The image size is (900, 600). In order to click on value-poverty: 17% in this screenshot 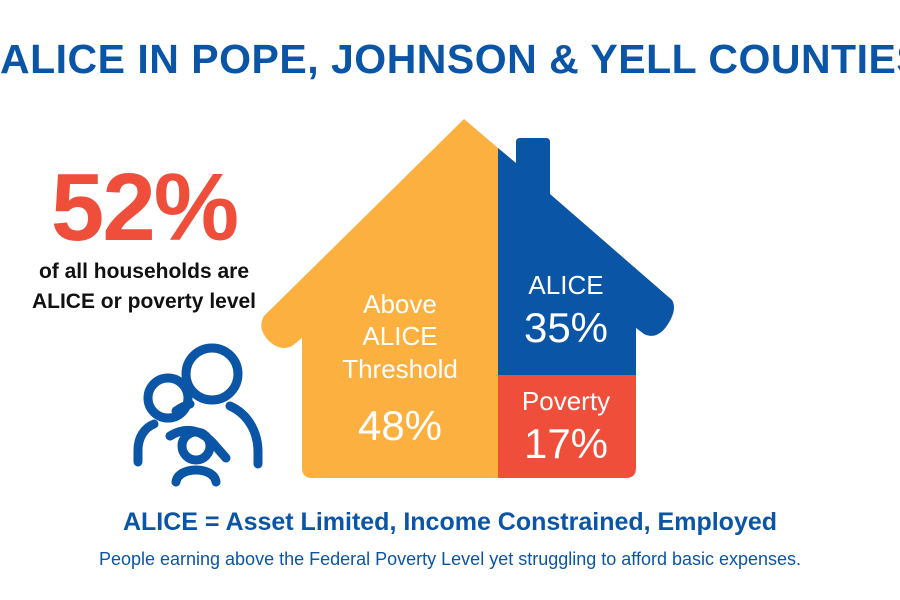, I will do `click(566, 443)`.